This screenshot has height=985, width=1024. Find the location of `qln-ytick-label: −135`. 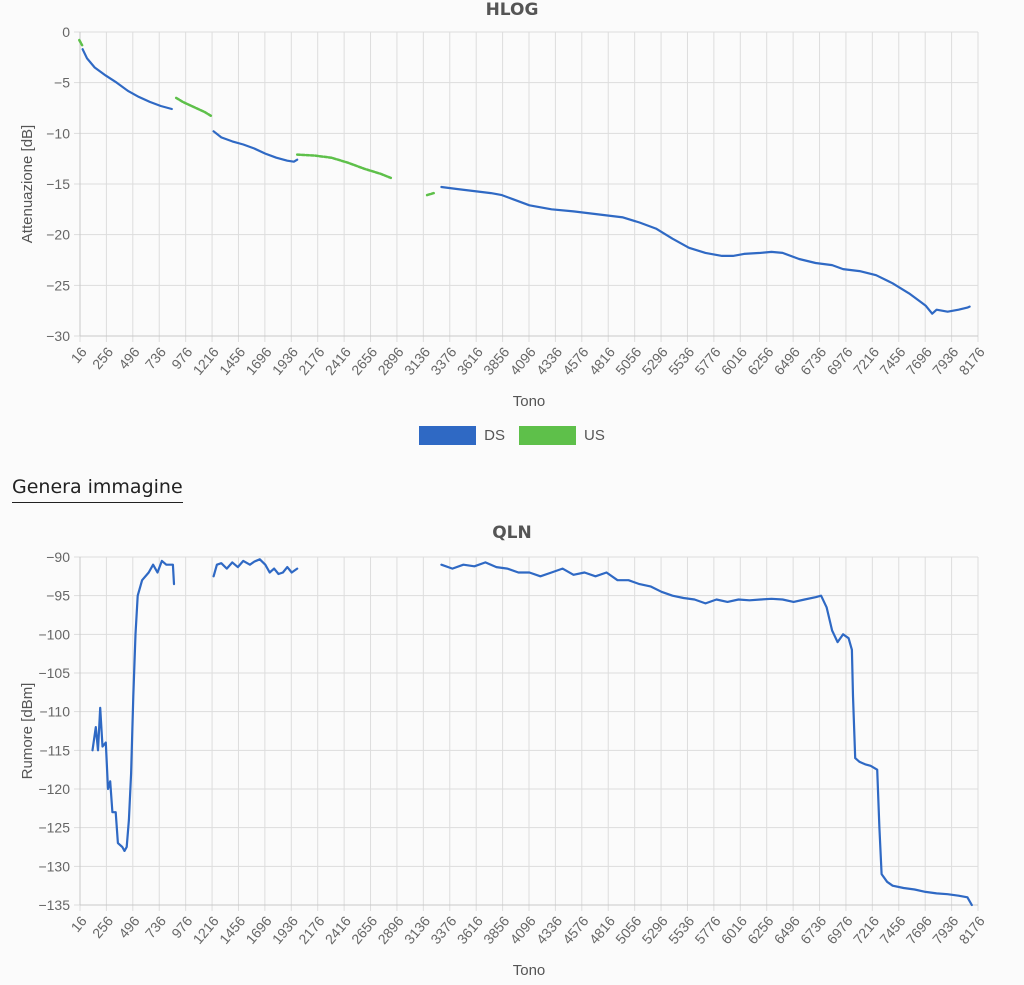

qln-ytick-label: −135 is located at coordinates (54, 905).